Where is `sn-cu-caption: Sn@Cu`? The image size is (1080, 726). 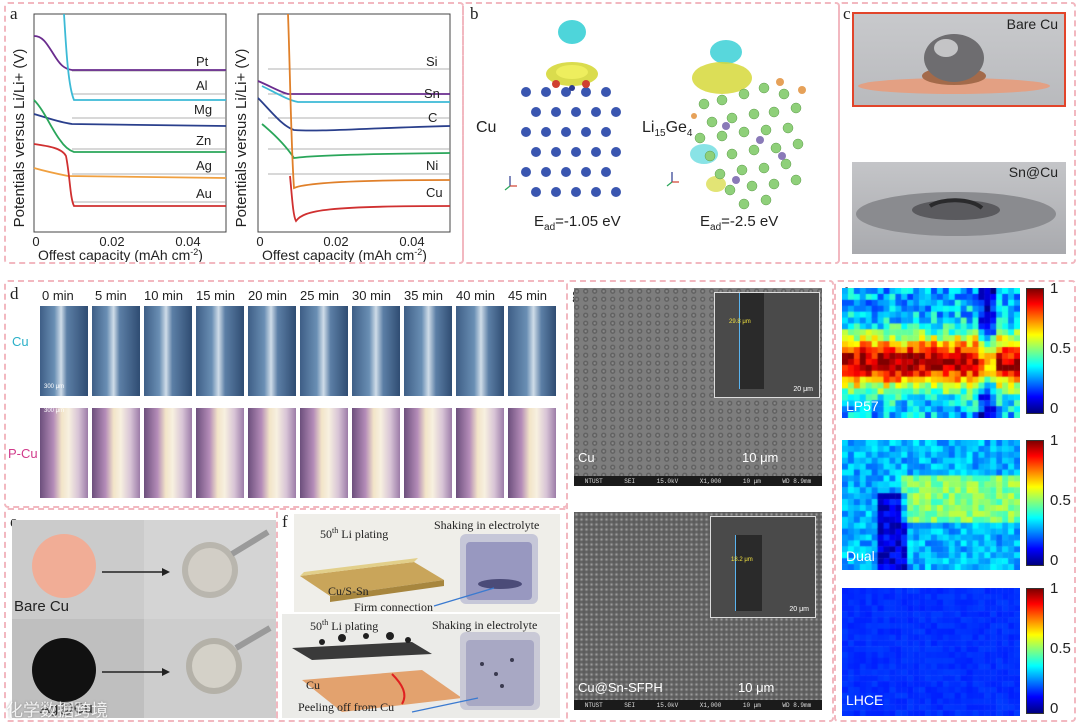 sn-cu-caption: Sn@Cu is located at coordinates (1033, 172).